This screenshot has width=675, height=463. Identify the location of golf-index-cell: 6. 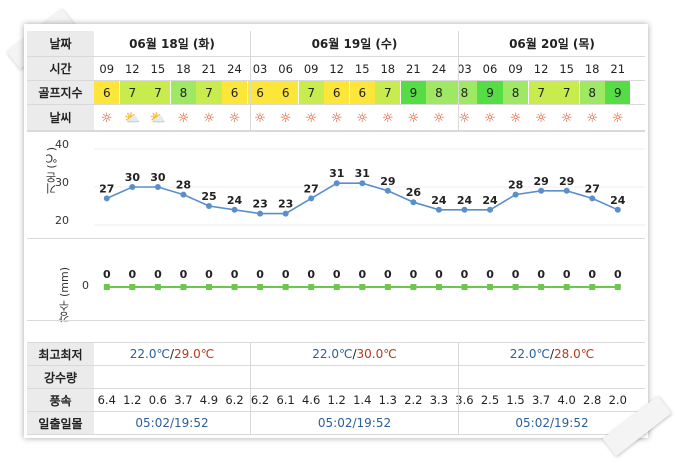
(286, 92).